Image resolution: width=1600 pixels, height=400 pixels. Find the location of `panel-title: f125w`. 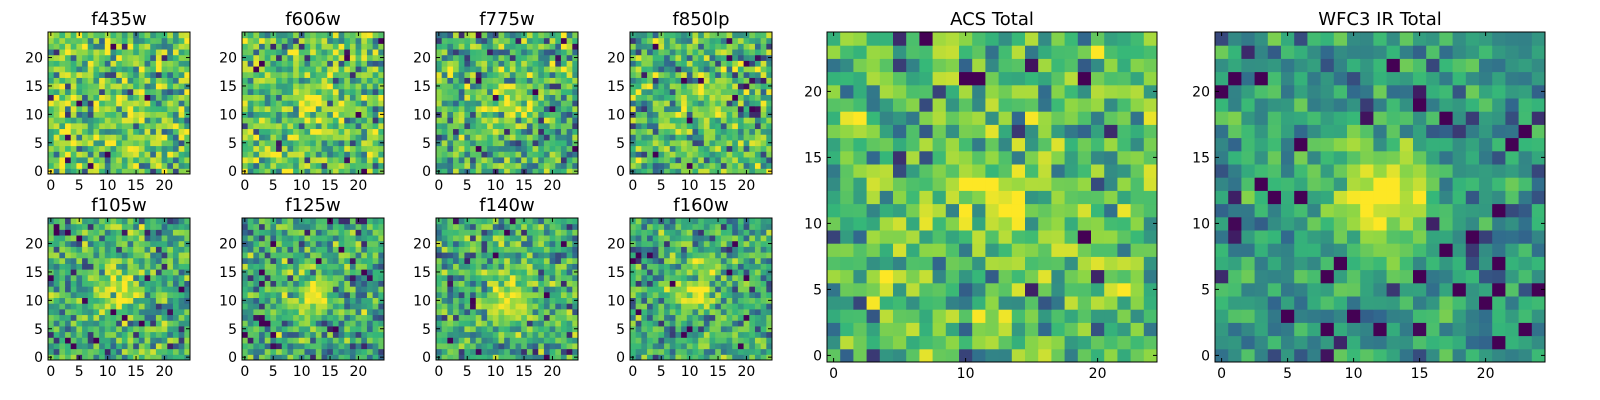

panel-title: f125w is located at coordinates (312, 205).